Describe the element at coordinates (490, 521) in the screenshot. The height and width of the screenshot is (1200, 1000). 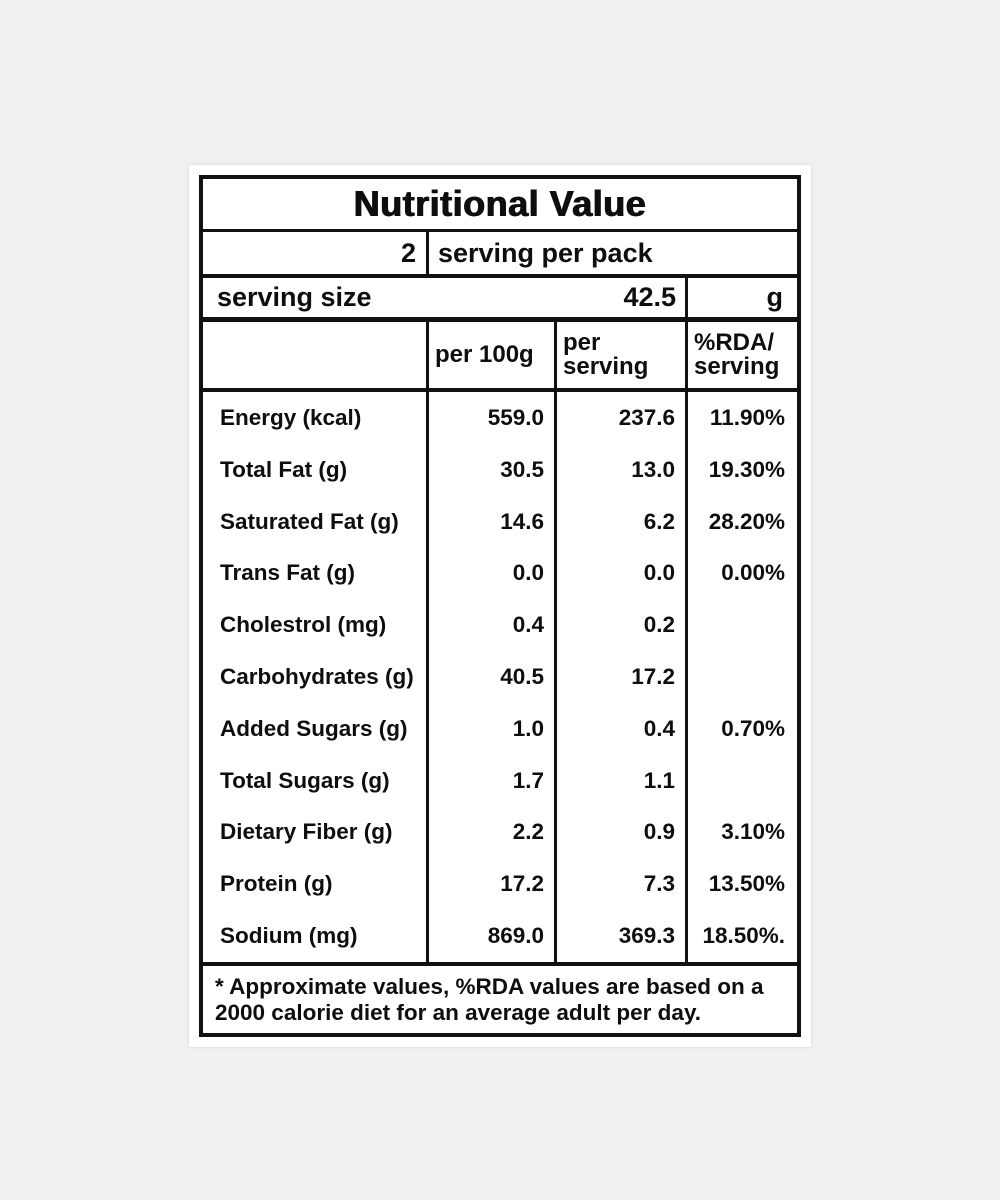
I see `per-100g-value: 14.6` at that location.